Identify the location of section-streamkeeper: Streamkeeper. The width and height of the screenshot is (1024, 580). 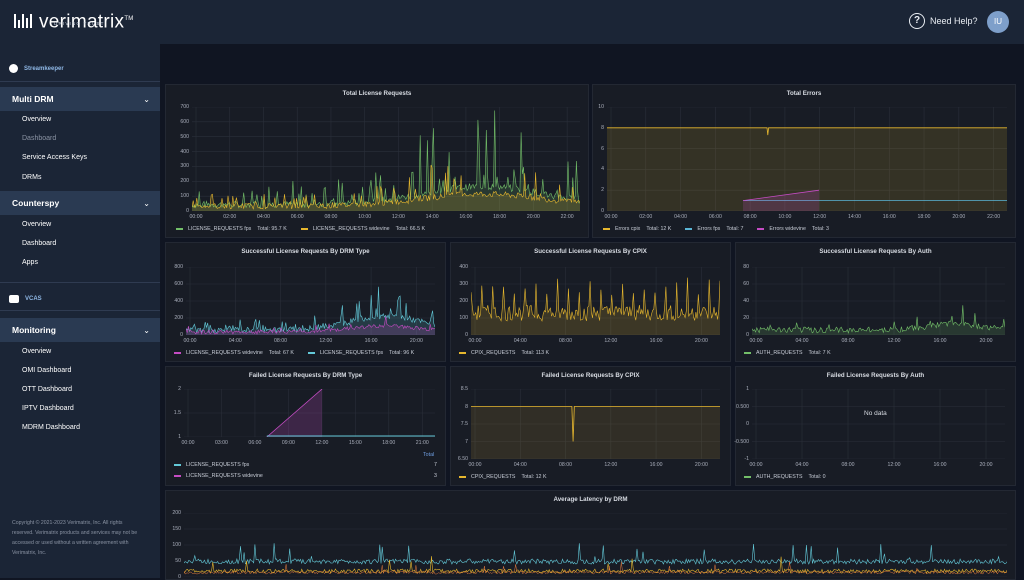
(80, 68).